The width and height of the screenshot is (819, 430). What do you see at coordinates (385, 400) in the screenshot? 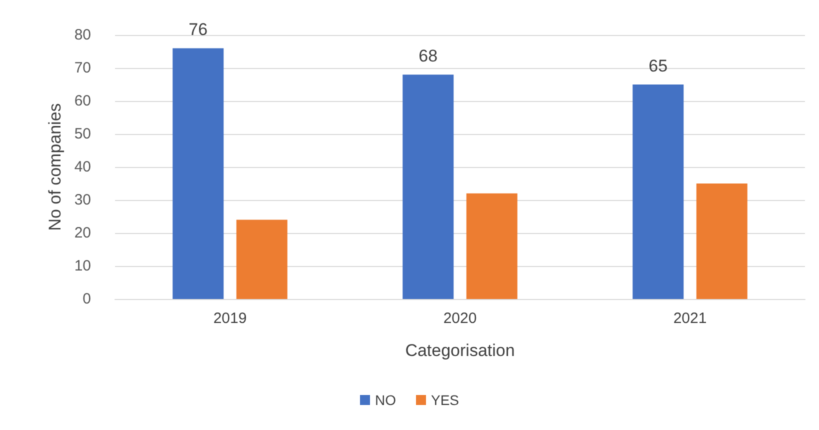
I see `legend-label: NO` at bounding box center [385, 400].